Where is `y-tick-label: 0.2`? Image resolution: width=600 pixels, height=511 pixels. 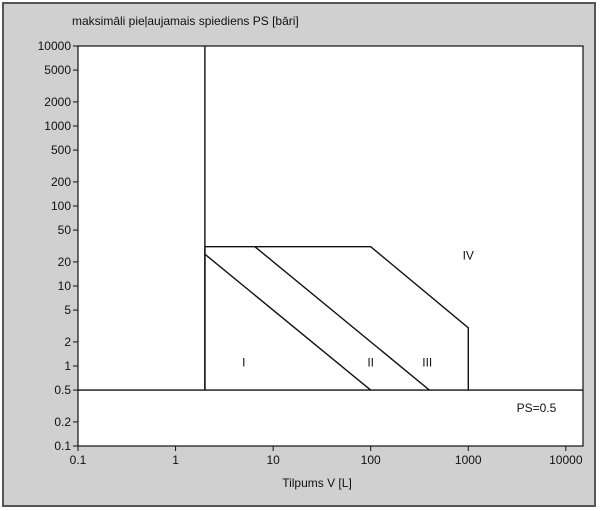
y-tick-label: 0.2 is located at coordinates (62, 422).